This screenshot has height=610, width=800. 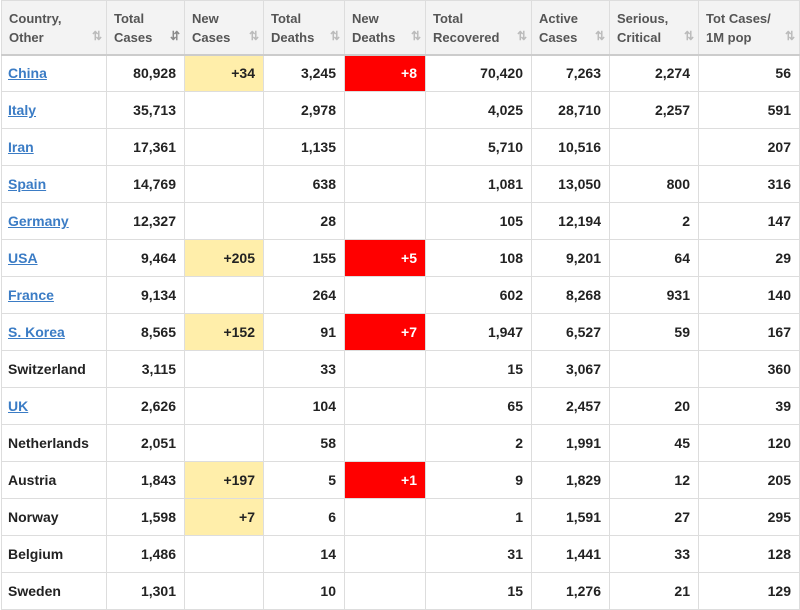 What do you see at coordinates (385, 27) in the screenshot?
I see `column-header-new-deaths: New Deaths ⇅` at bounding box center [385, 27].